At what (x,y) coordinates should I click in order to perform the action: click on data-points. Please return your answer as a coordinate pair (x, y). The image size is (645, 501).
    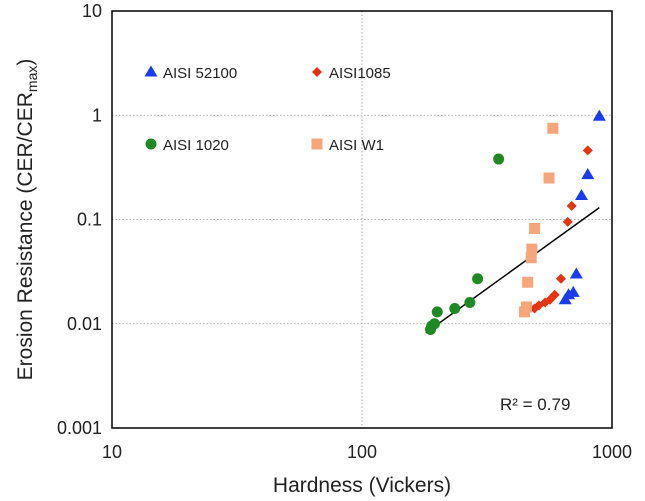
    Looking at the image, I should click on (515, 222).